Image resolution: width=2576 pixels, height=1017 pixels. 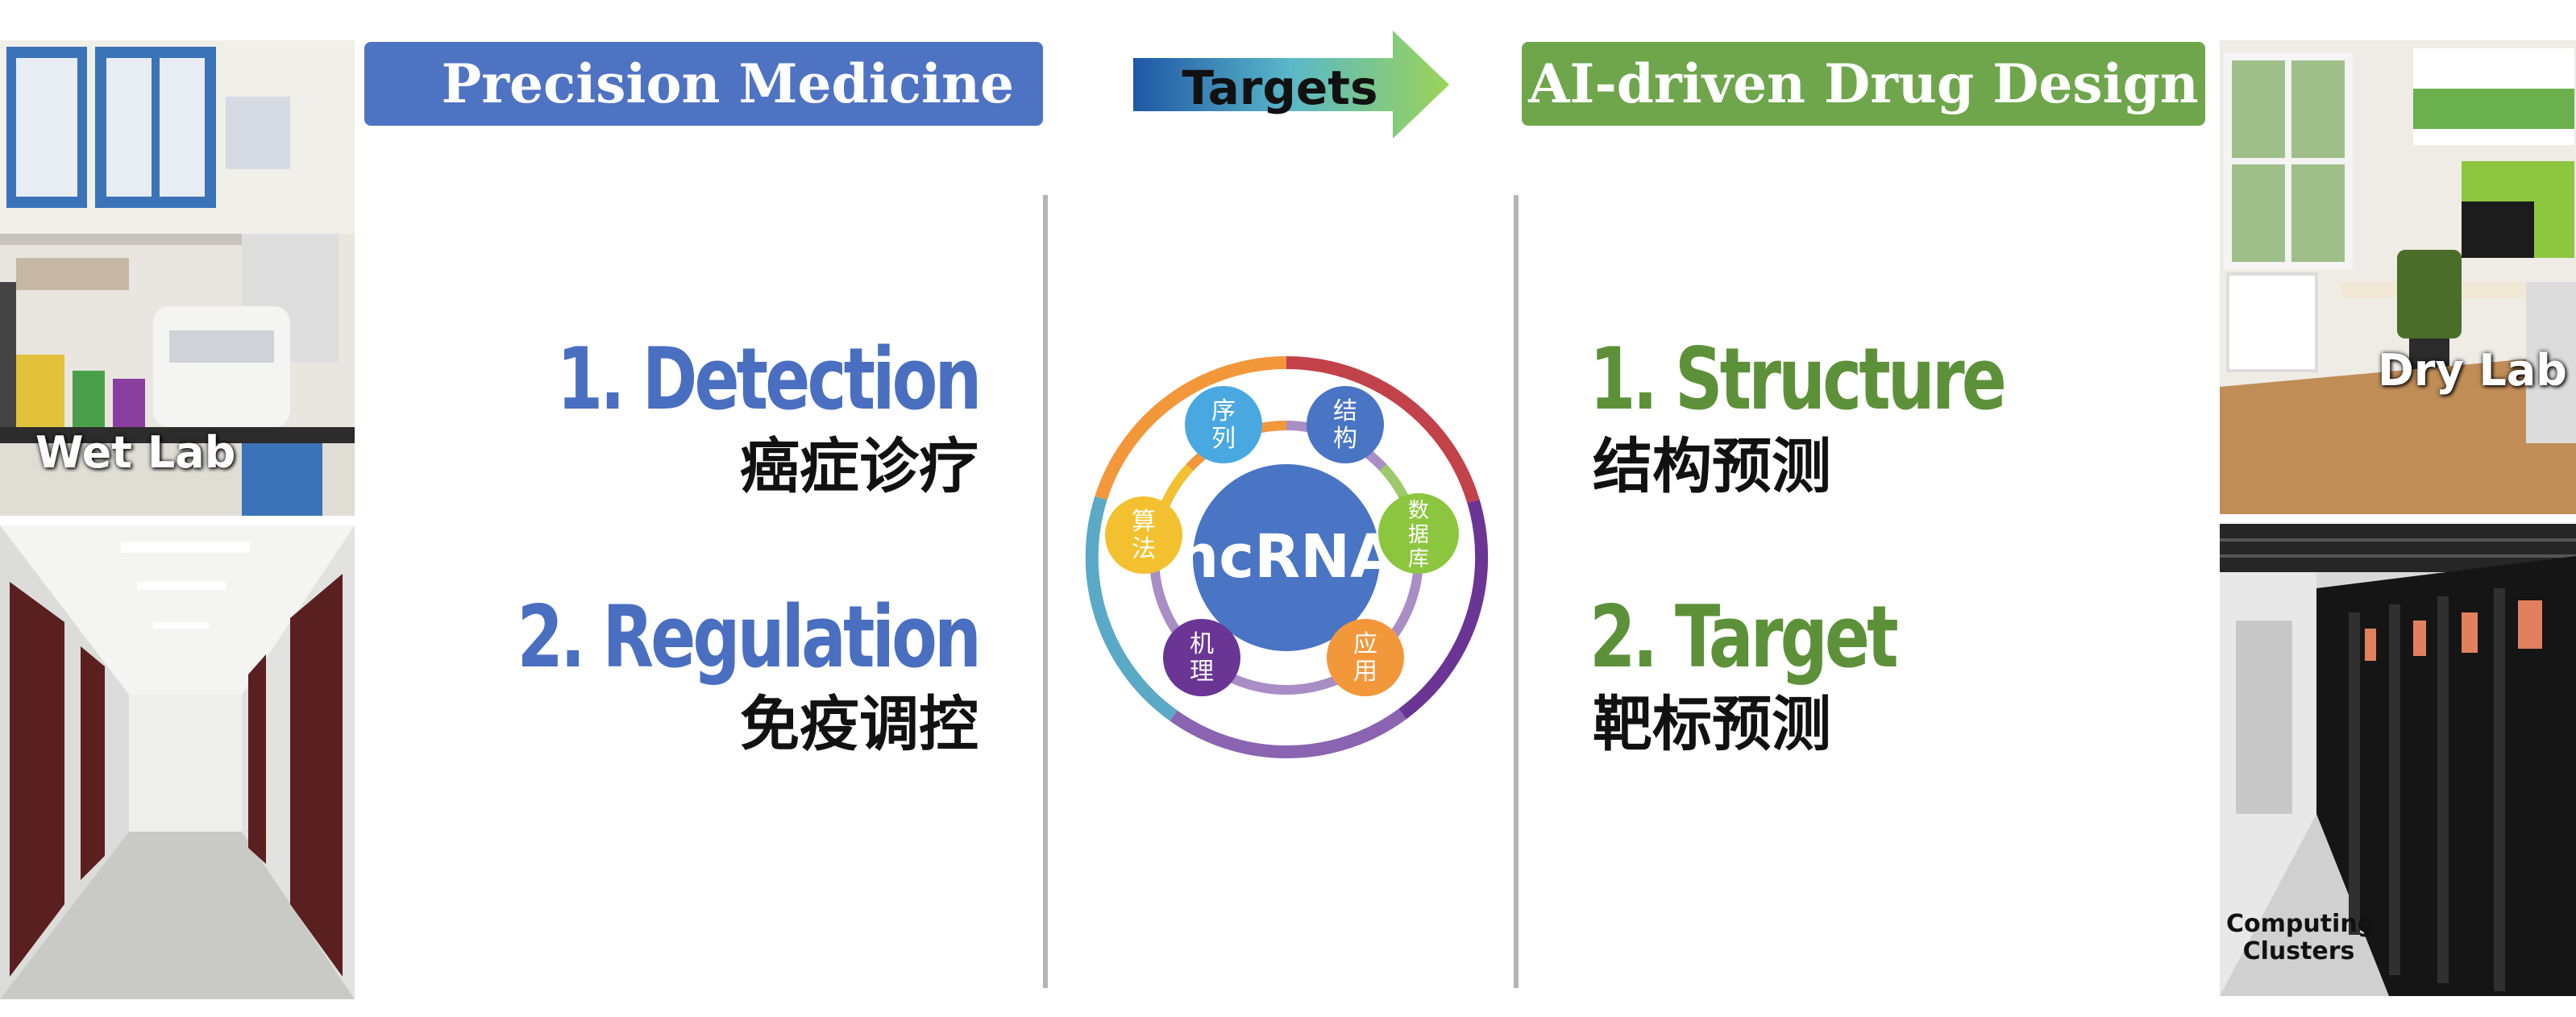 I want to click on computing-clusters-label-line2: Clusters, so click(x=2298, y=951).